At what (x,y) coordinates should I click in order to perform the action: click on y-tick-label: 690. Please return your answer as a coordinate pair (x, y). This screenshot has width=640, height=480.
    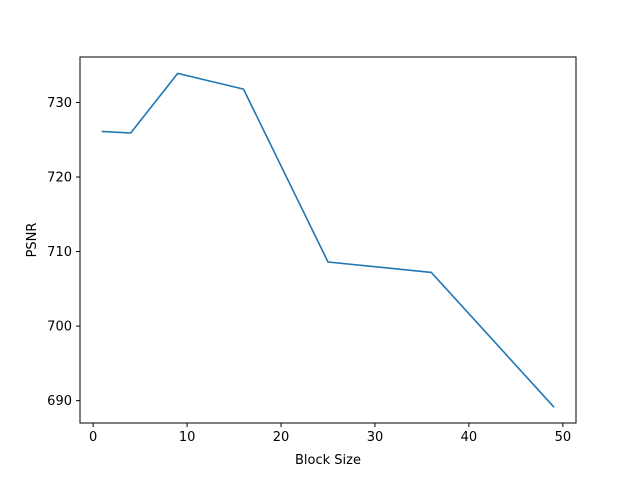
    Looking at the image, I should click on (59, 401).